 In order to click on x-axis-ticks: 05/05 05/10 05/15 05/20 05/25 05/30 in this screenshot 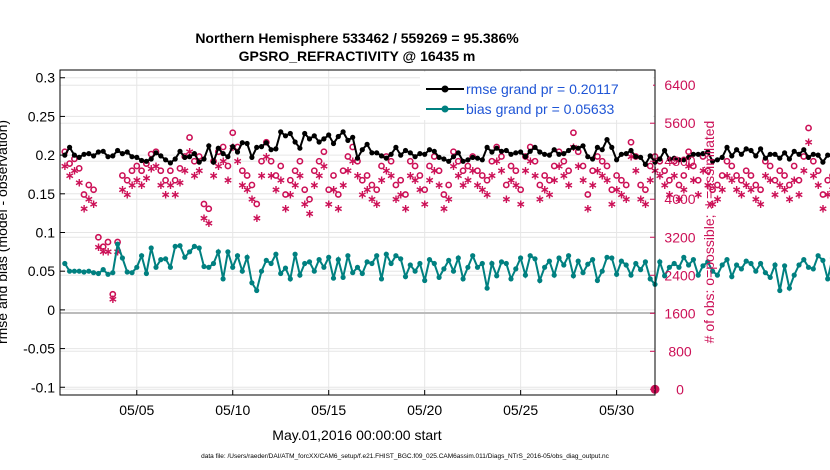, I will do `click(376, 404)`.